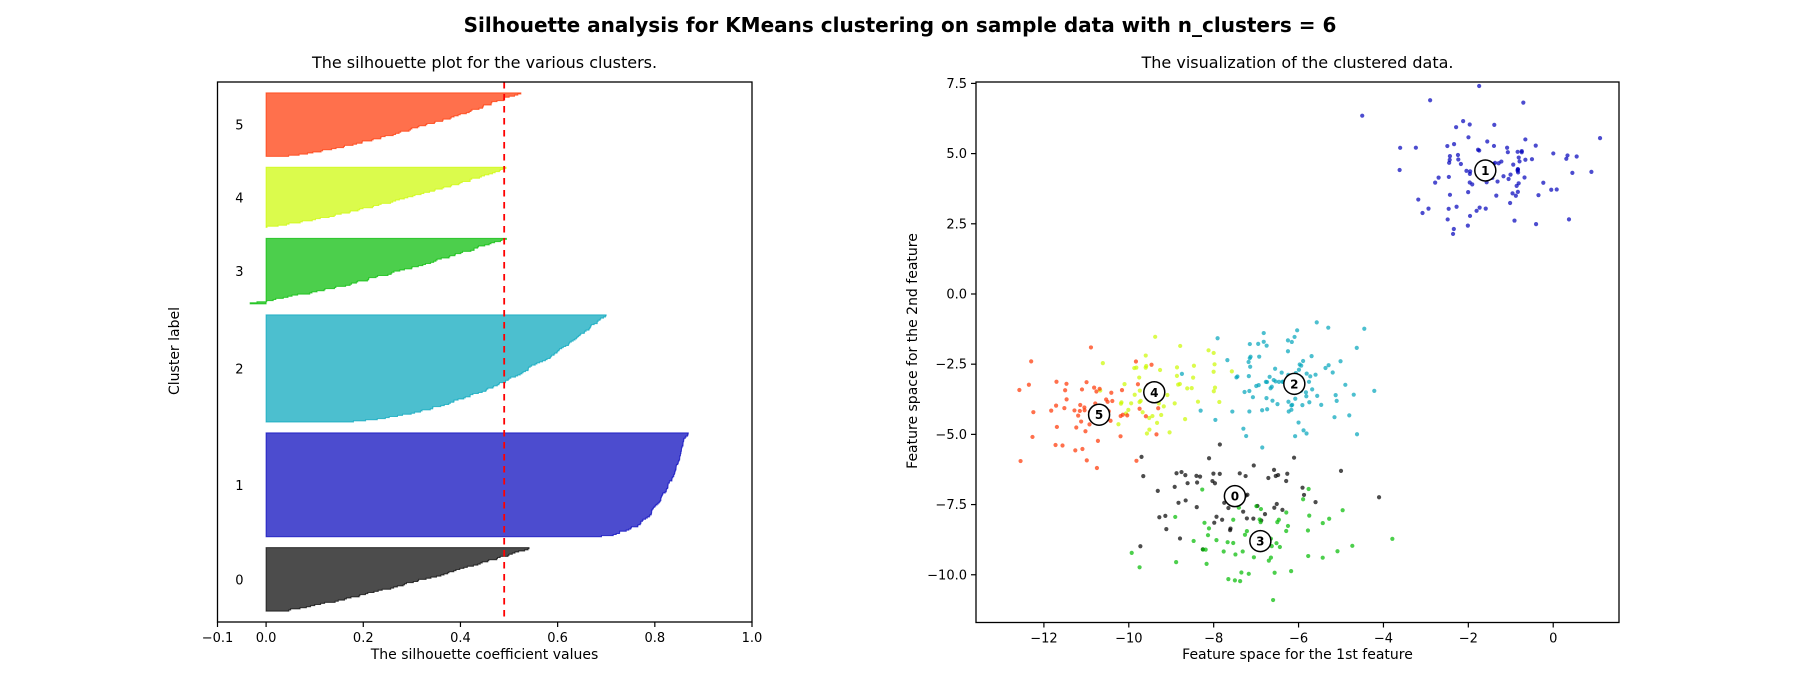  I want to click on x-tick-label: 0, so click(1553, 639).